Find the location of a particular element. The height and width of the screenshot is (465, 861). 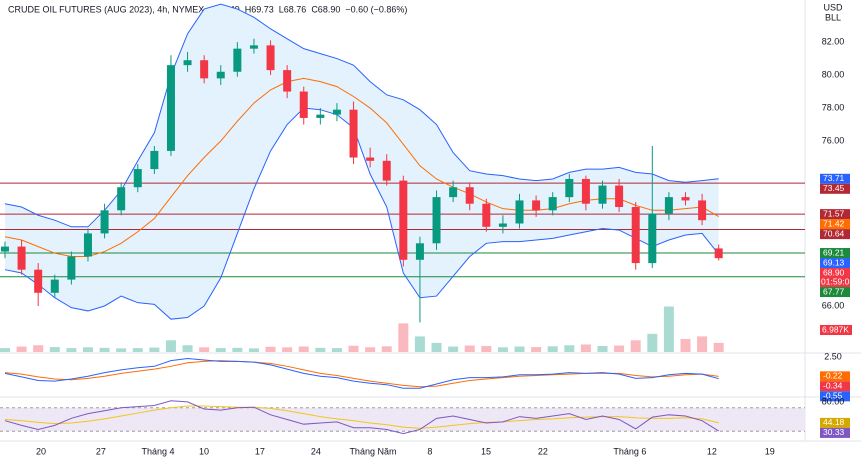

x-tick-label: 24 is located at coordinates (316, 451).